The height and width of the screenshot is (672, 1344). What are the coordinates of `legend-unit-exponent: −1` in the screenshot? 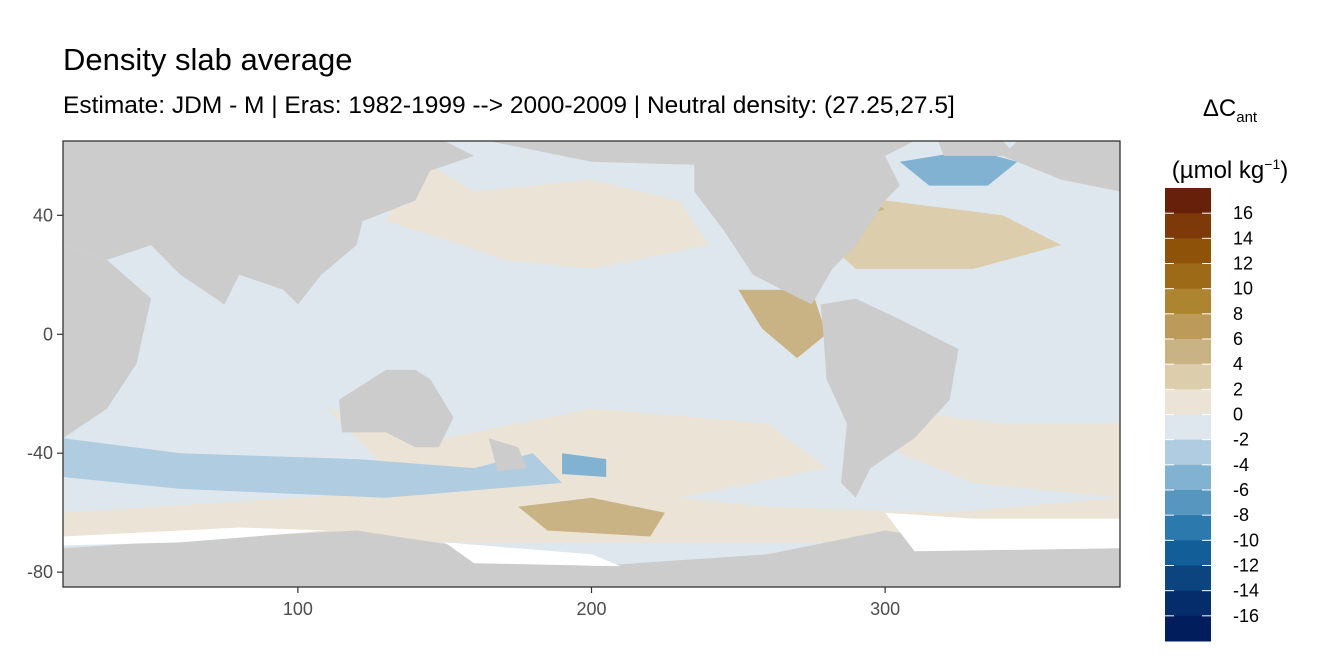 It's located at (1272, 163).